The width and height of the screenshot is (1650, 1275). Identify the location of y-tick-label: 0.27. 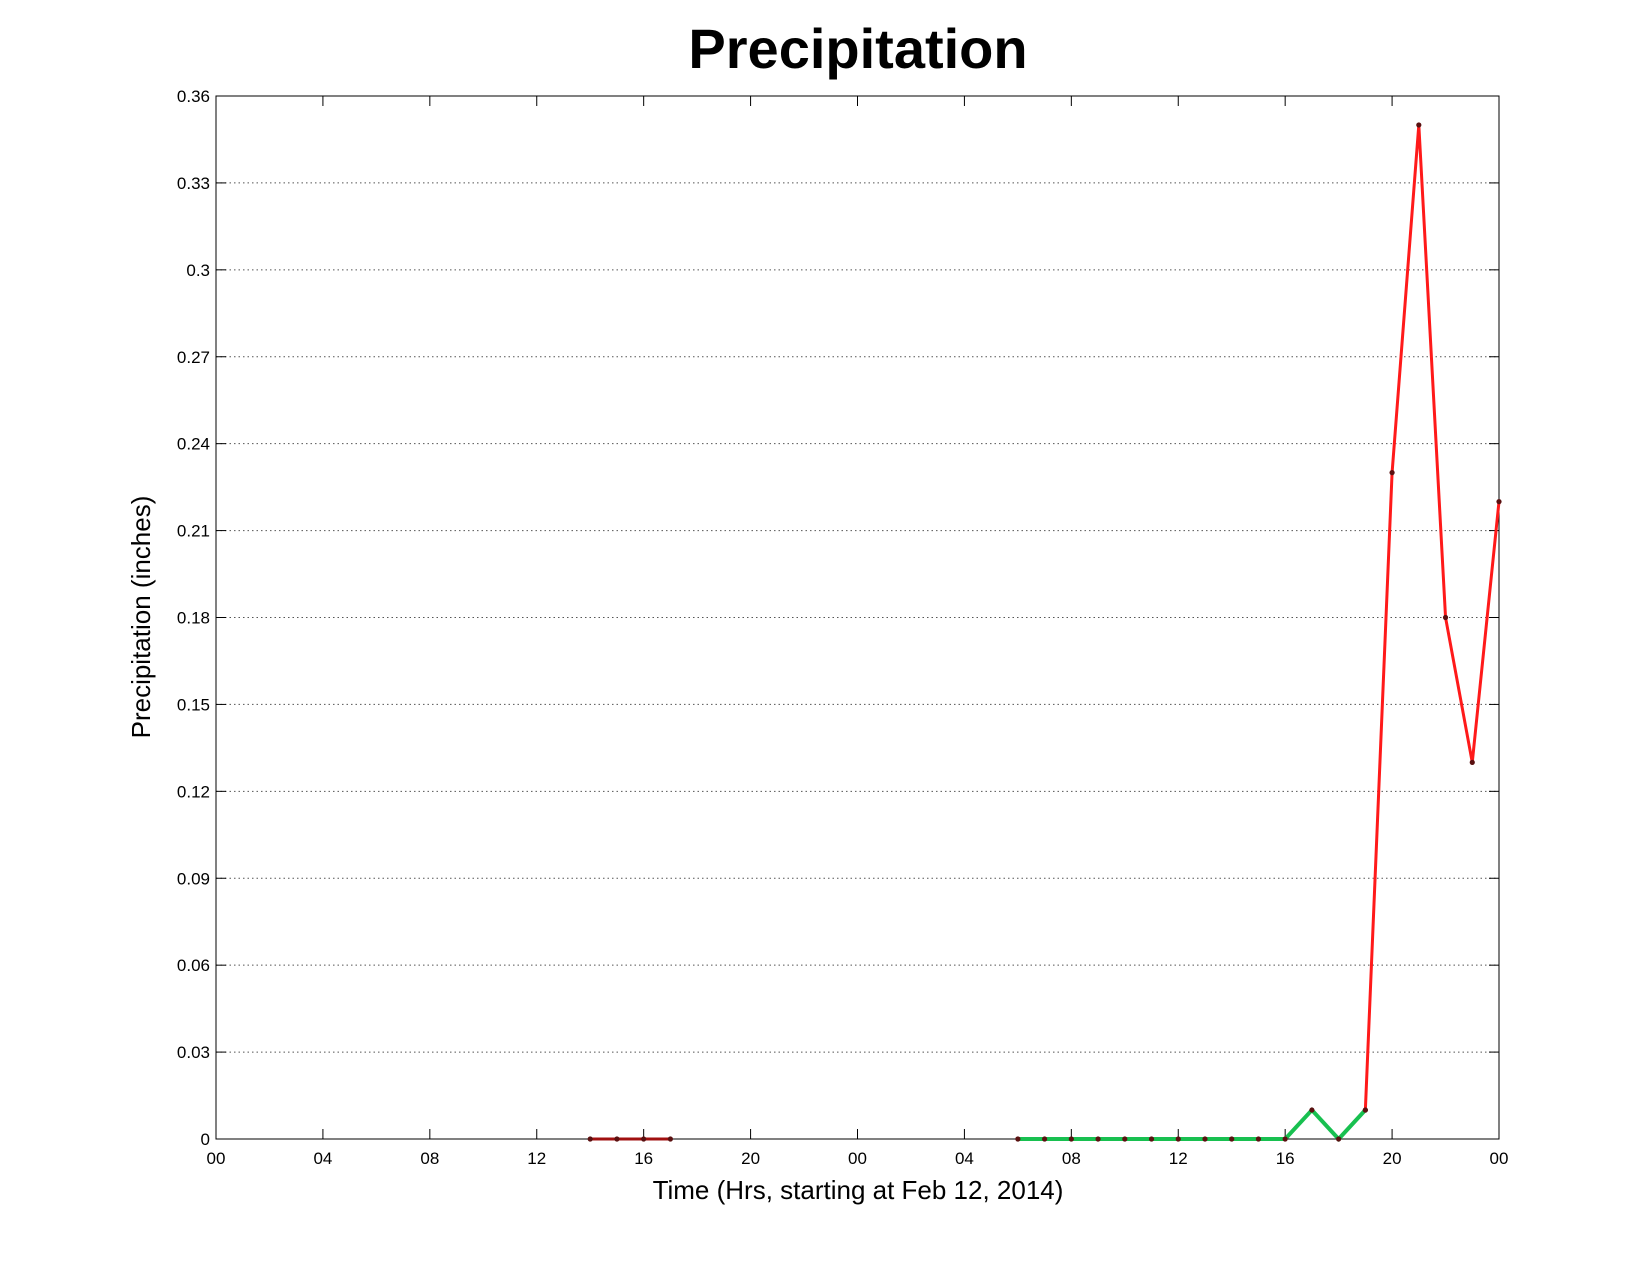
(193, 357).